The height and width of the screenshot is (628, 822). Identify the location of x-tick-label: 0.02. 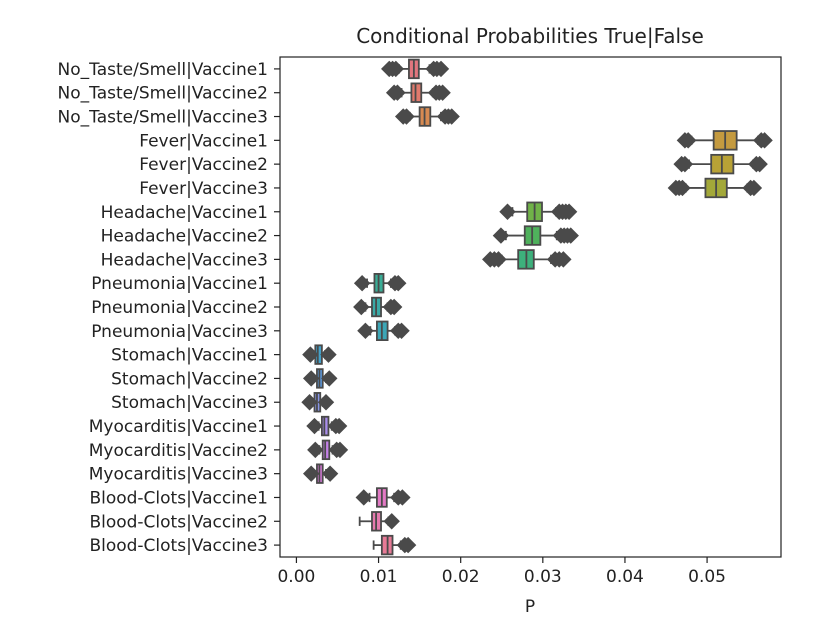
(461, 577).